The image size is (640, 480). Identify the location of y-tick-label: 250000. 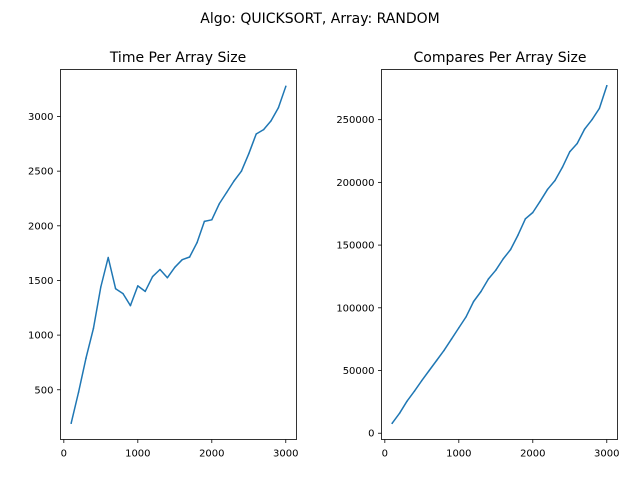
(355, 120).